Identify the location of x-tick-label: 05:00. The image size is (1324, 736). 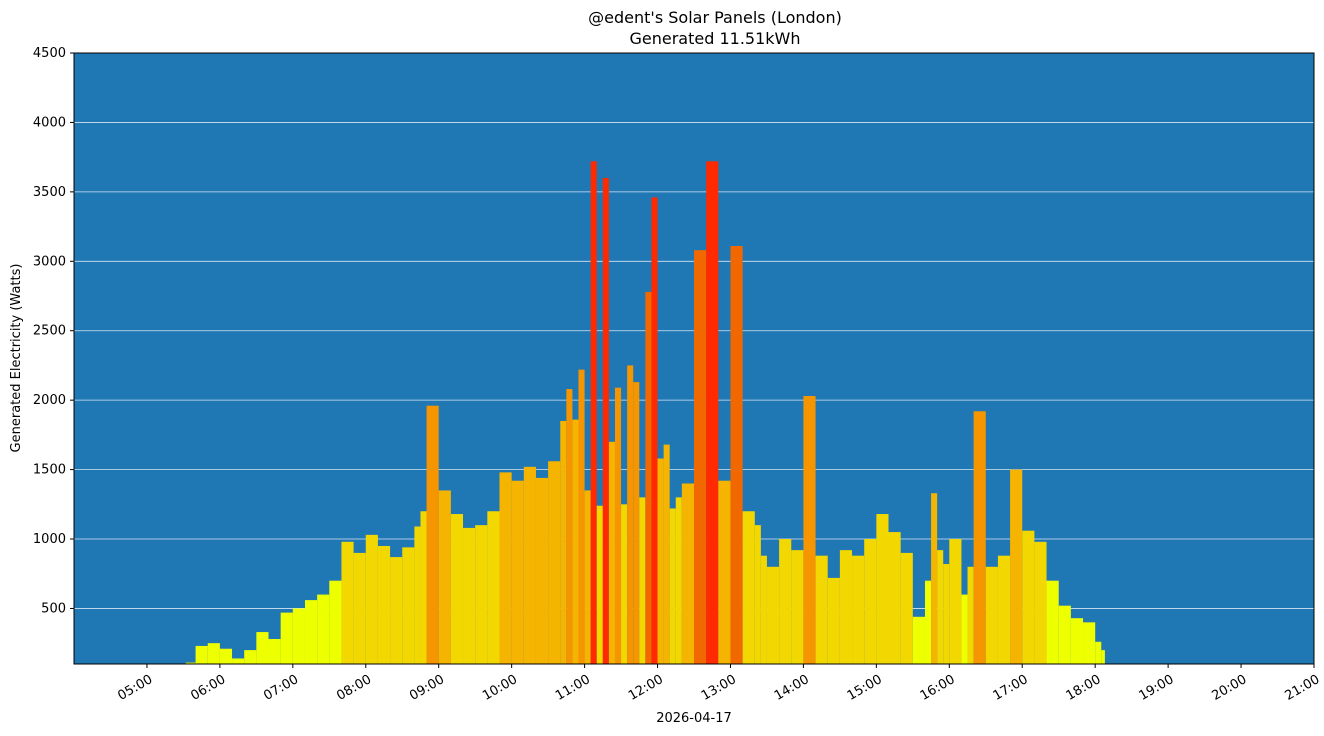
(135, 688).